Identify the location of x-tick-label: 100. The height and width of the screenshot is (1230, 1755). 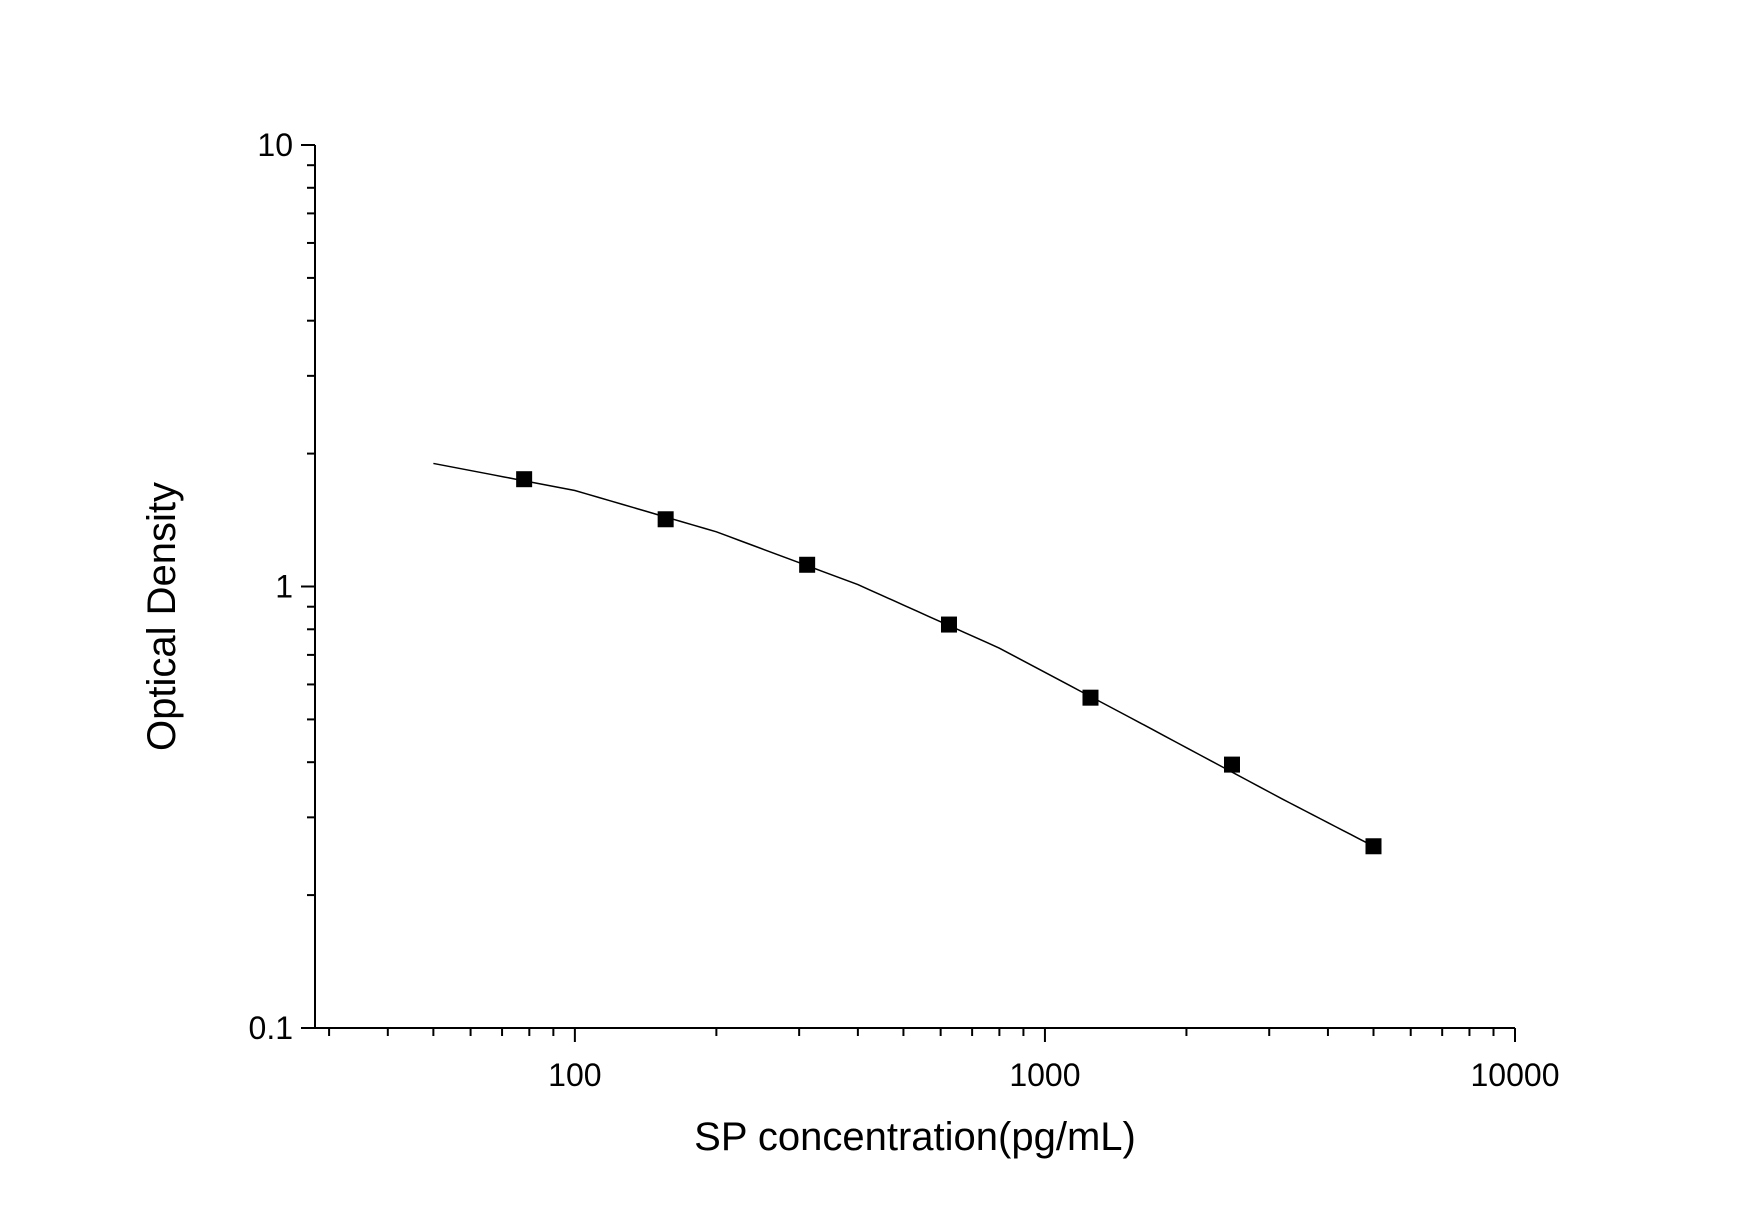
(574, 1075).